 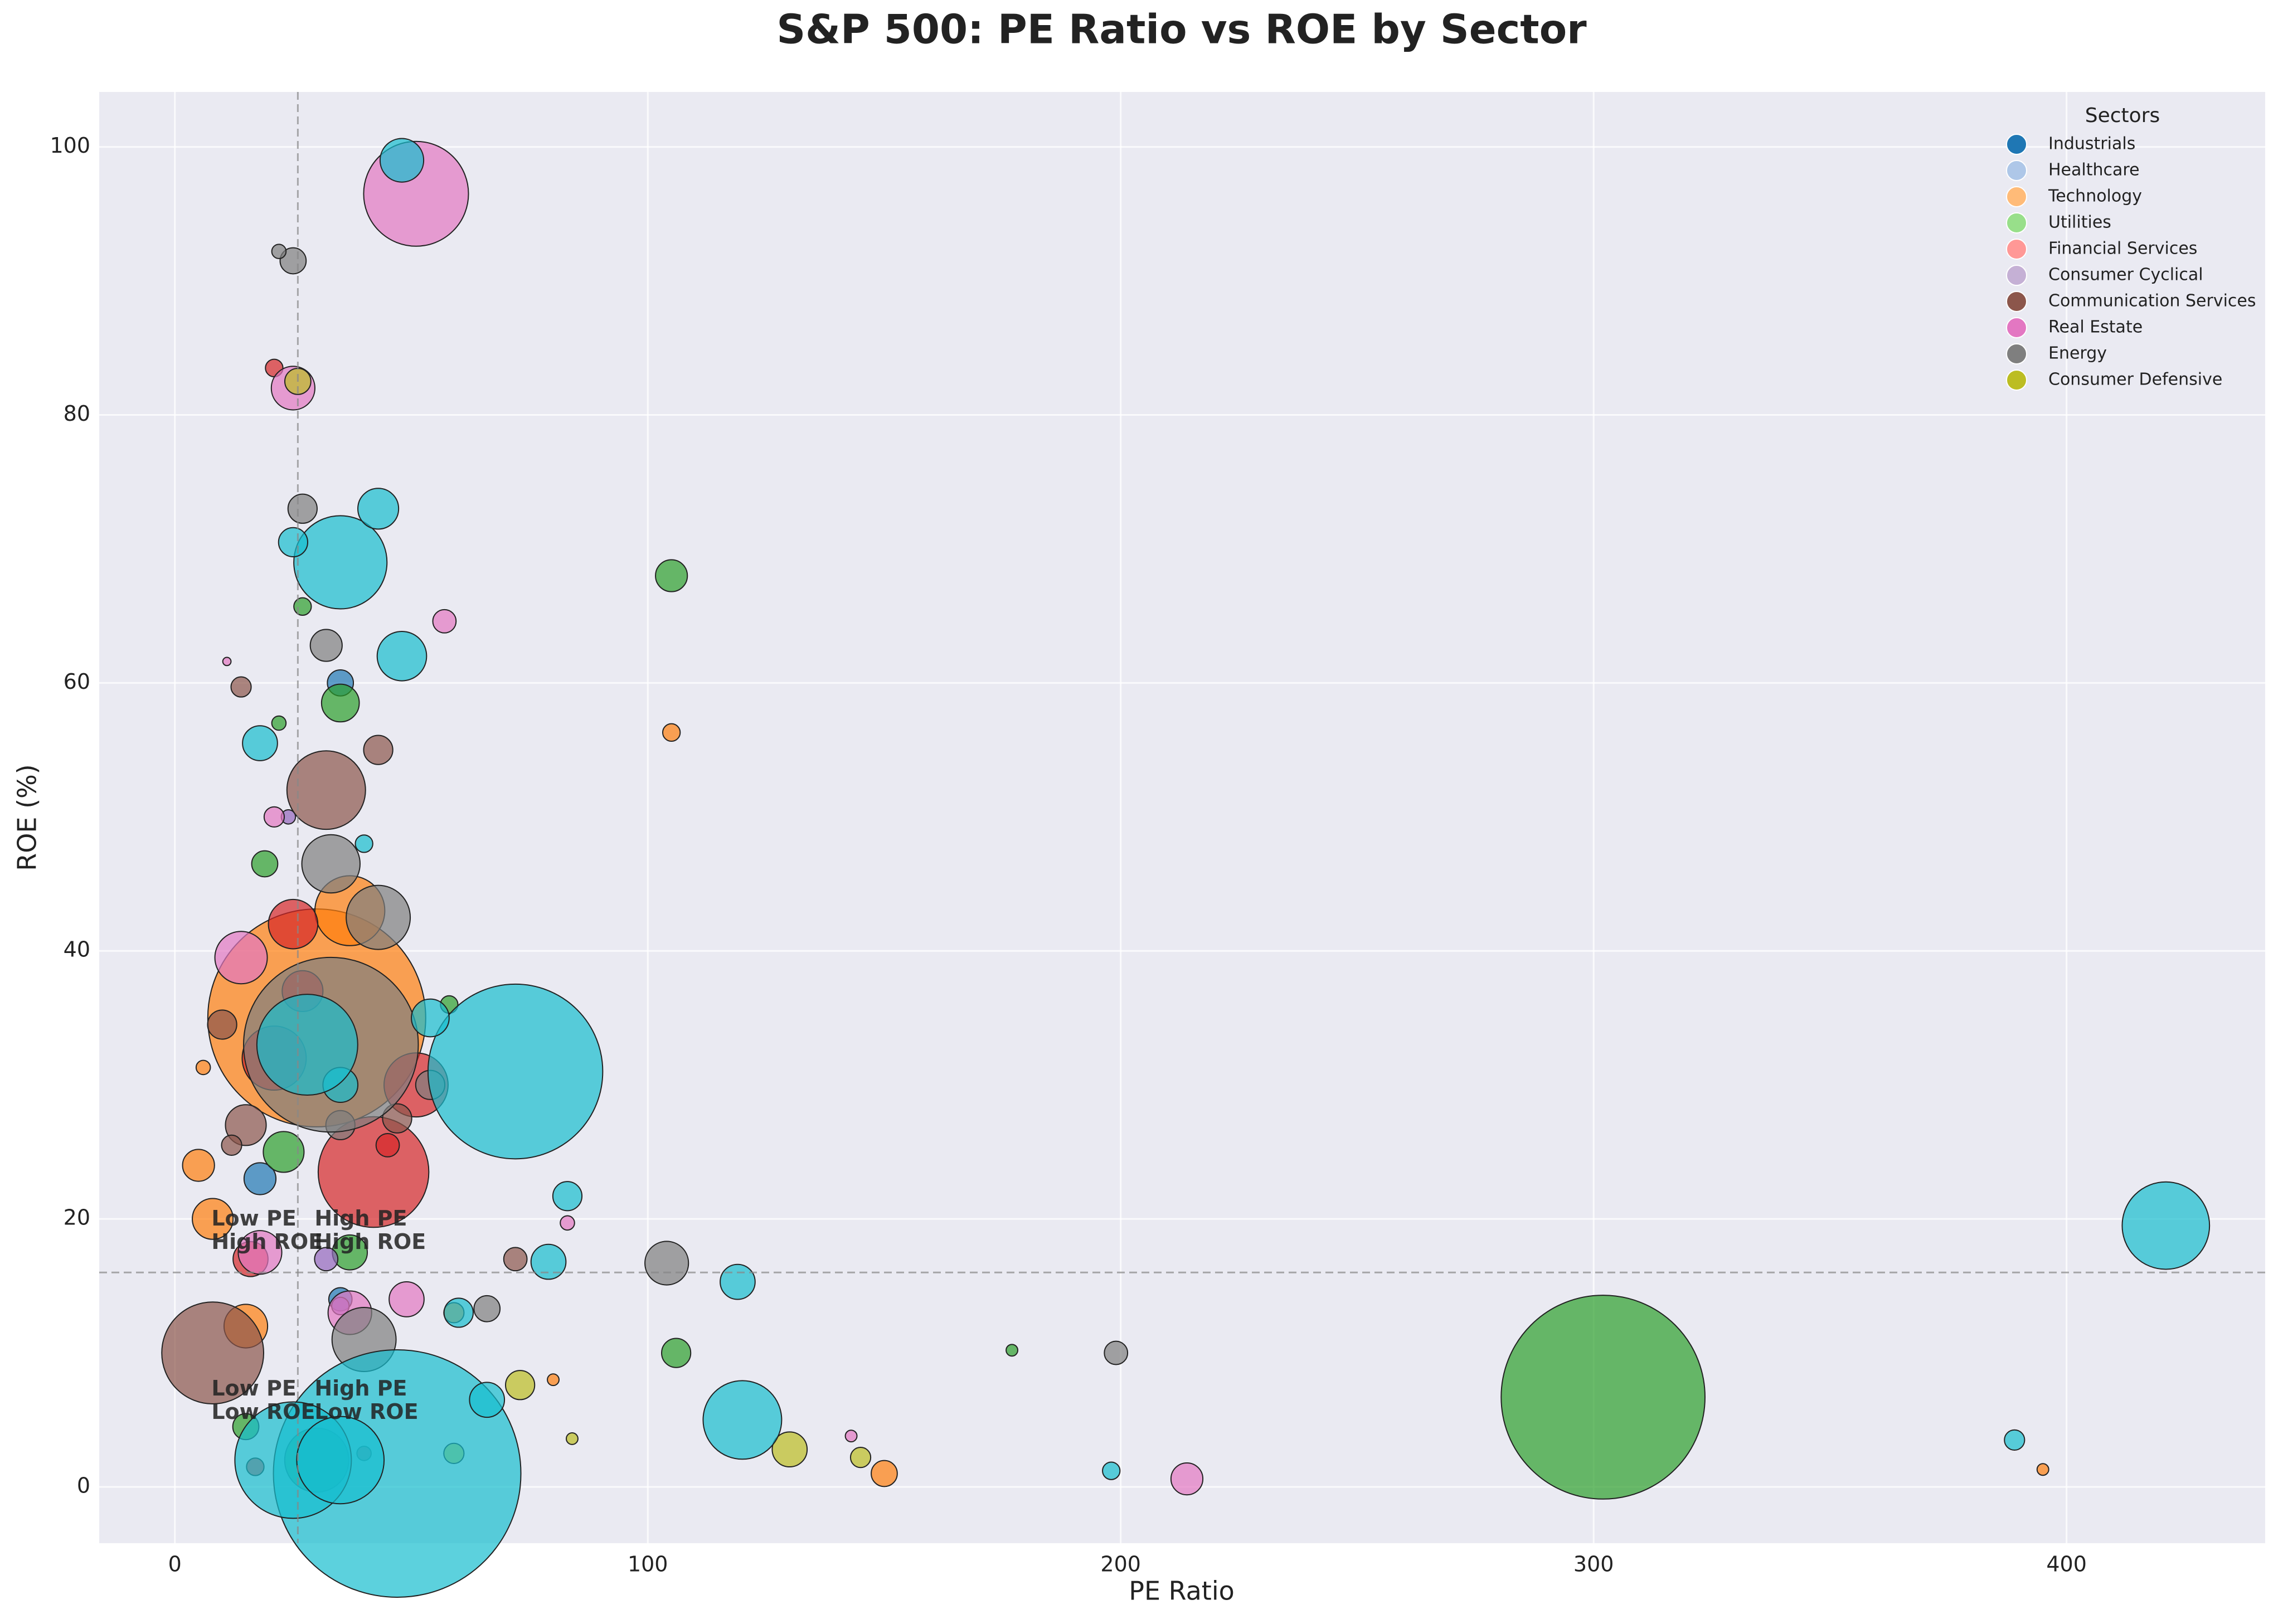 I want to click on legend-label: Consumer Cyclical, so click(x=2125, y=275).